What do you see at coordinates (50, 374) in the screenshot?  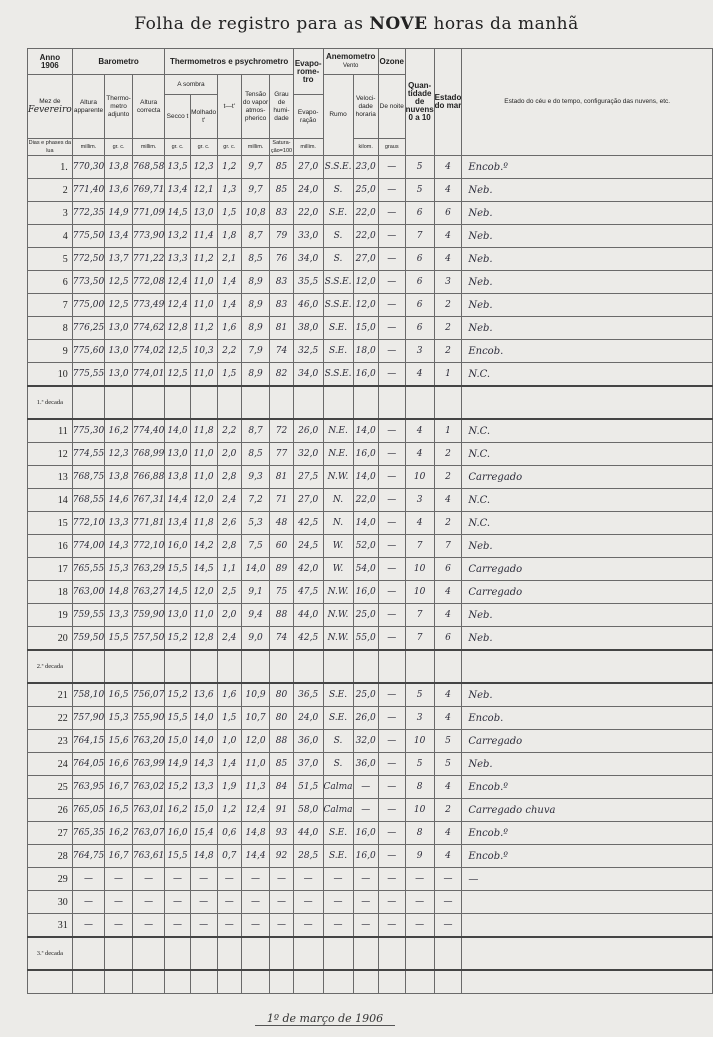 I see `day-cell: 10` at bounding box center [50, 374].